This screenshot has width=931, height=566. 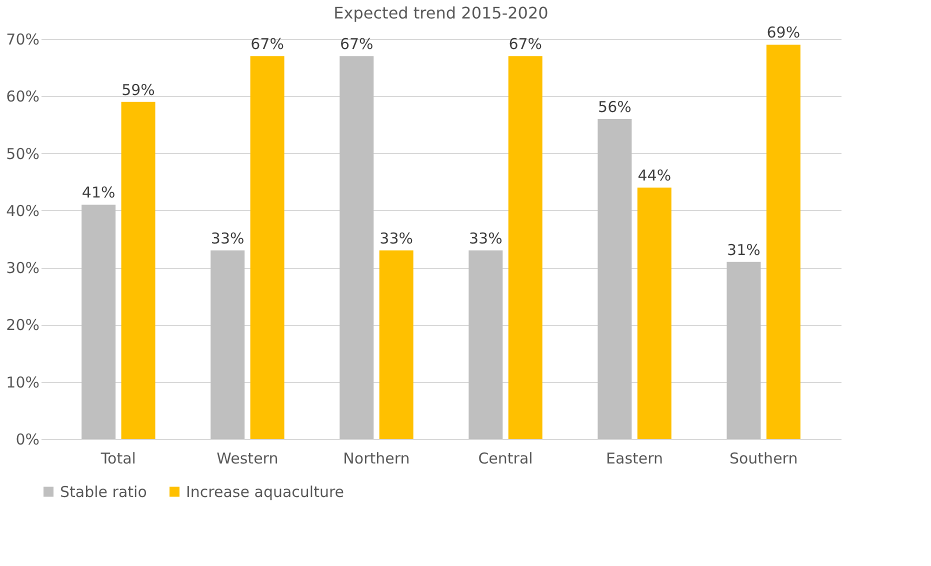 What do you see at coordinates (635, 459) in the screenshot?
I see `x-tick-label: Eastern` at bounding box center [635, 459].